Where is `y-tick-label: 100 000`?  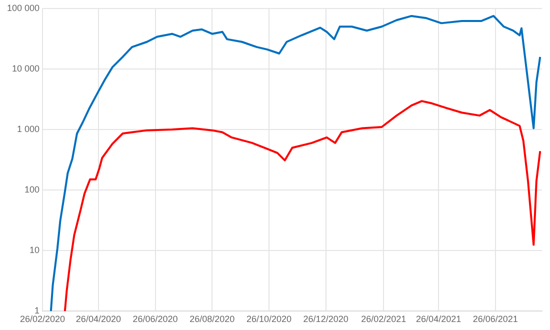 y-tick-label: 100 000 is located at coordinates (23, 7).